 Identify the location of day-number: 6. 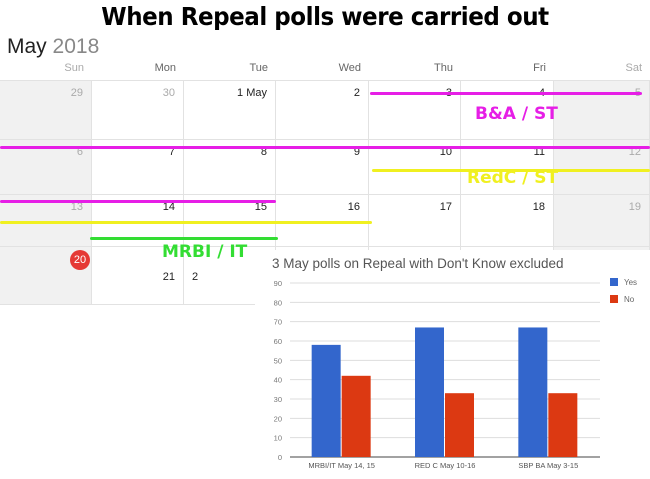
(79, 152).